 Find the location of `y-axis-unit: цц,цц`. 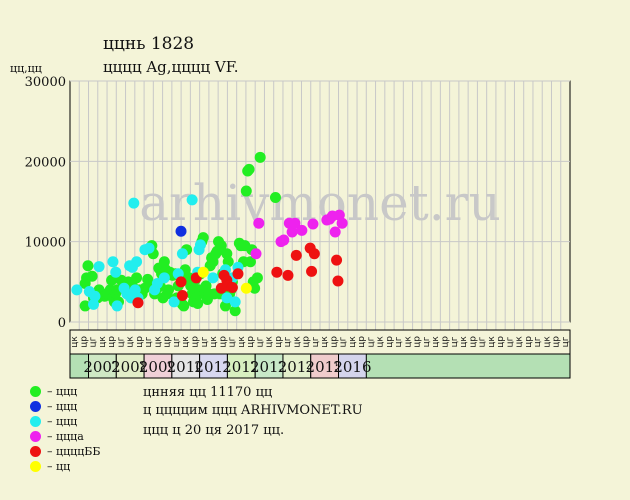

y-axis-unit: цц,цц is located at coordinates (26, 68).